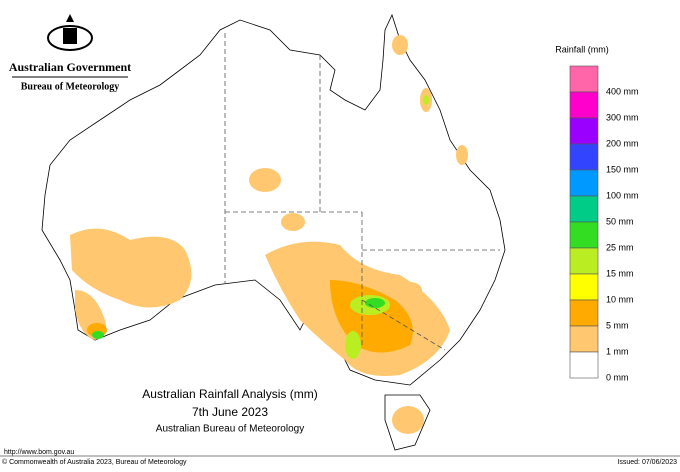 The width and height of the screenshot is (680, 472). Describe the element at coordinates (647, 462) in the screenshot. I see `footer-issued: Issued: 07/06/2023` at that location.